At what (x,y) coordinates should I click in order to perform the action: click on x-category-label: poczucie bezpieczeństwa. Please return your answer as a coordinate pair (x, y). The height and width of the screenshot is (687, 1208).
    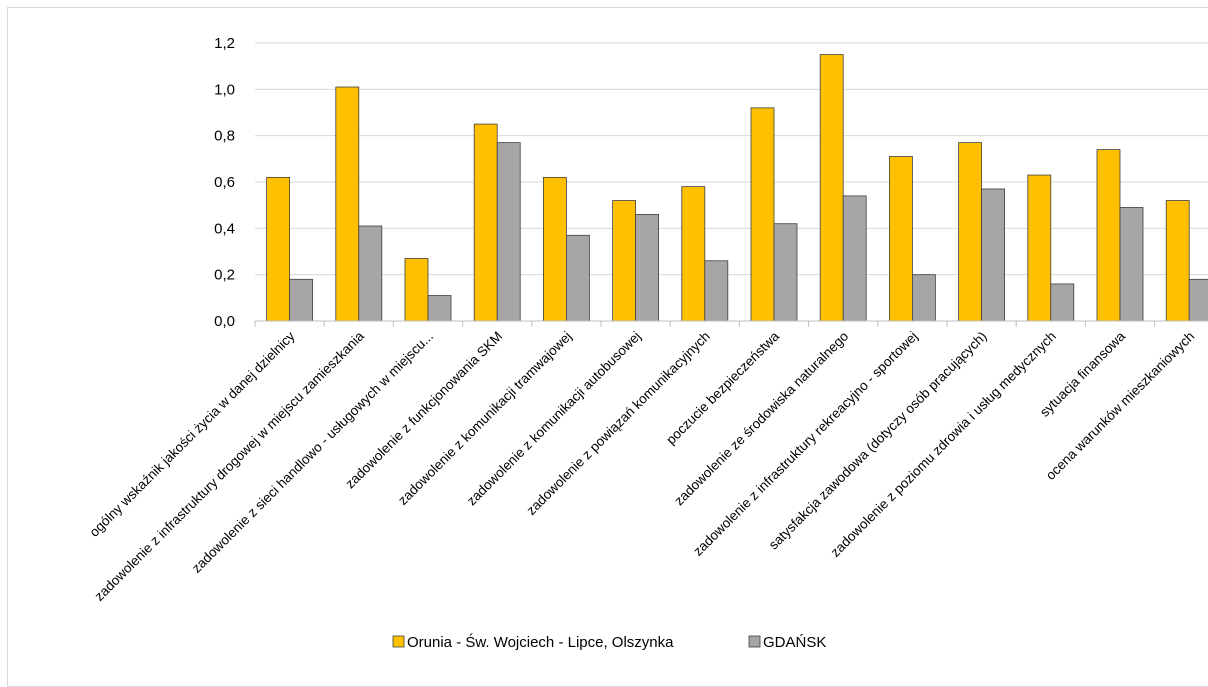
    Looking at the image, I should click on (722, 387).